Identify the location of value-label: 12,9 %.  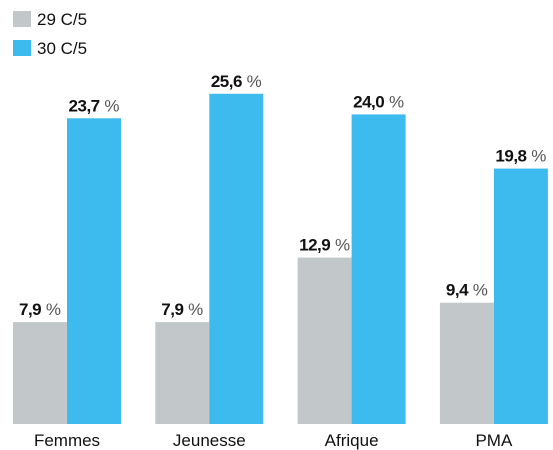
(324, 245).